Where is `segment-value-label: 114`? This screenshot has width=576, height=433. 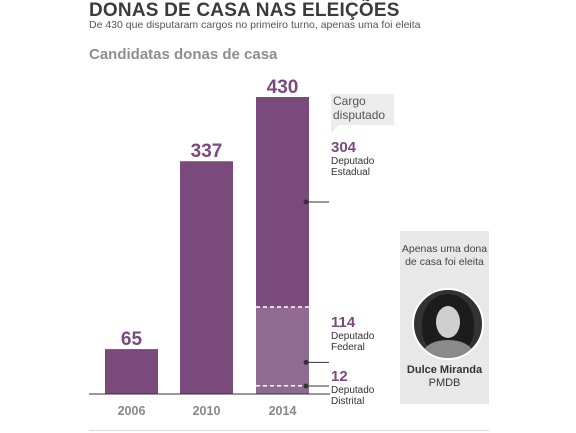 segment-value-label: 114 is located at coordinates (343, 322).